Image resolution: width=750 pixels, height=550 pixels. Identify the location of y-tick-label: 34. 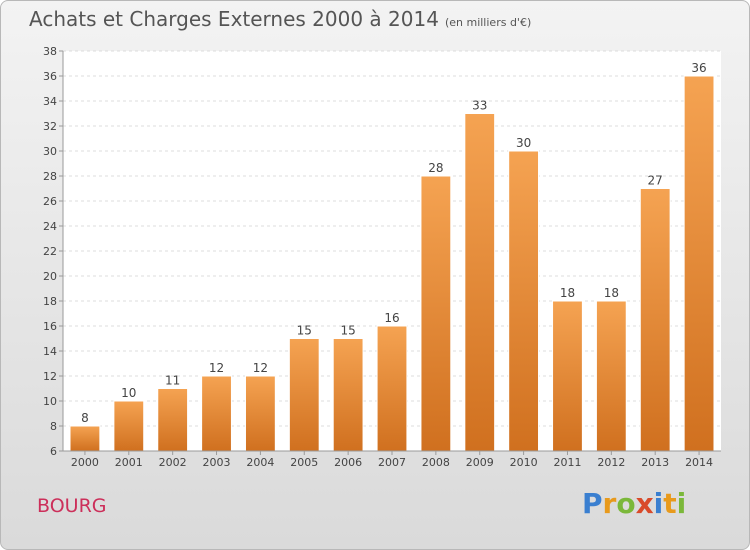
(50, 101).